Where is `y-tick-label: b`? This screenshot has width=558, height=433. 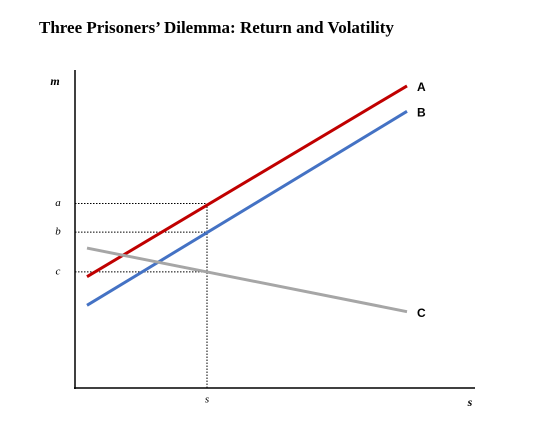
y-tick-label: b is located at coordinates (58, 232).